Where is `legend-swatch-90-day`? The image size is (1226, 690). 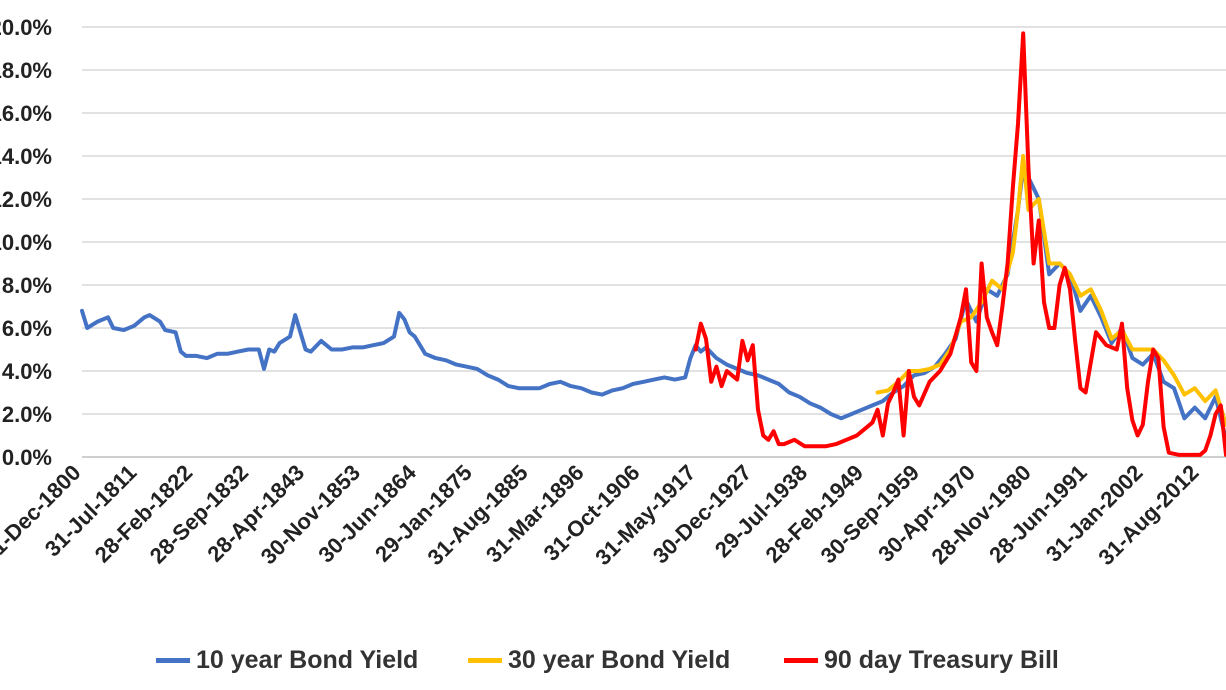 legend-swatch-90-day is located at coordinates (801, 660).